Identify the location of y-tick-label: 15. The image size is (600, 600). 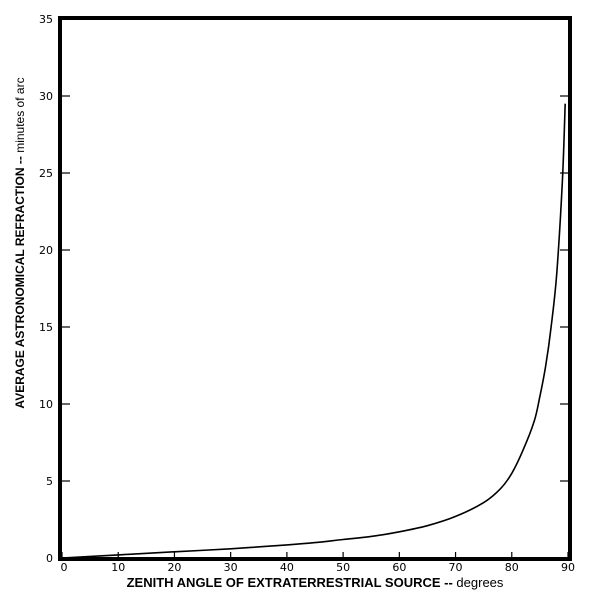
(46, 327).